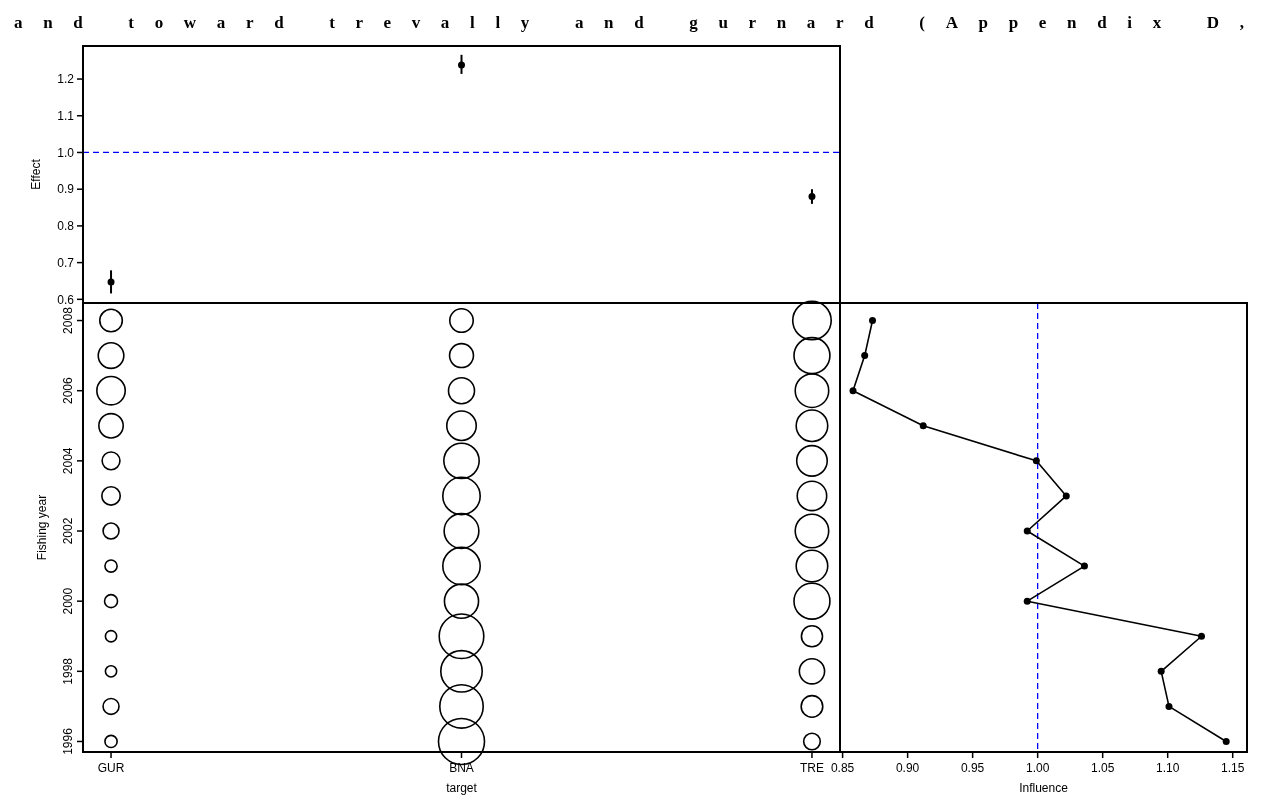  What do you see at coordinates (68, 531) in the screenshot?
I see `y-tick-label: 2002` at bounding box center [68, 531].